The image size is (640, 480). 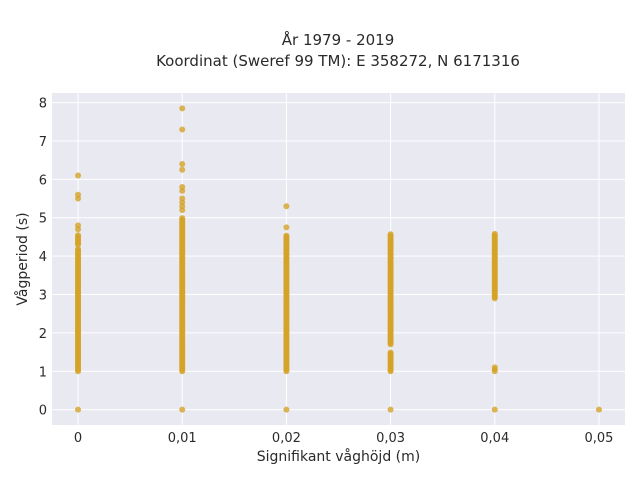 I want to click on y-tick-label: 5, so click(x=43, y=219).